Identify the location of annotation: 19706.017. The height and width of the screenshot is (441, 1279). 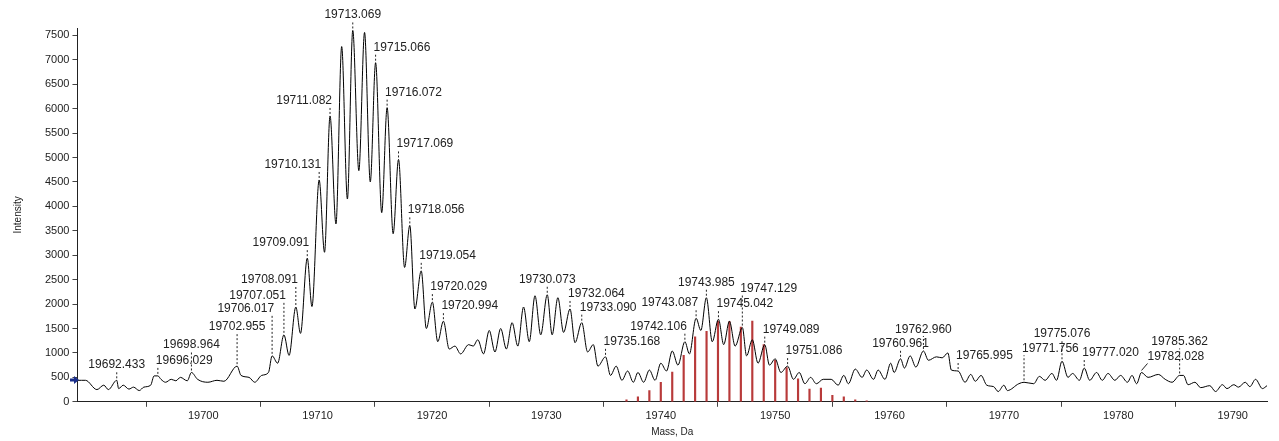
(246, 307).